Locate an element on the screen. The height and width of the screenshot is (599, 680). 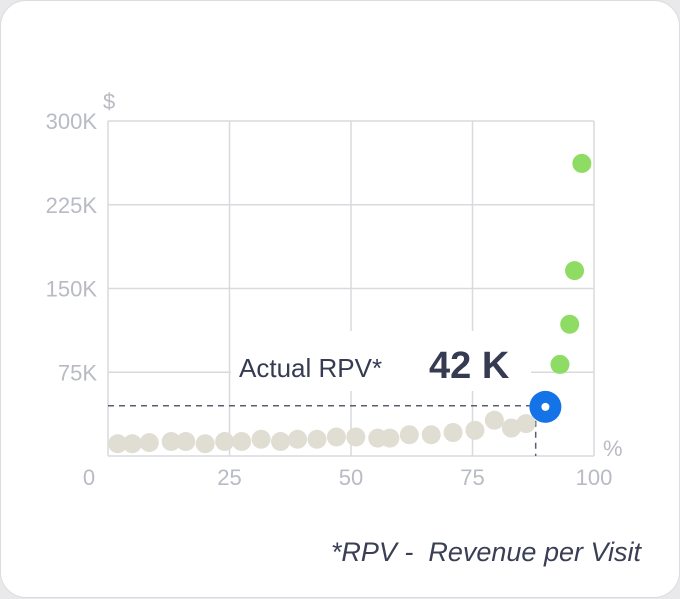
x-tick-label: 0 is located at coordinates (89, 477).